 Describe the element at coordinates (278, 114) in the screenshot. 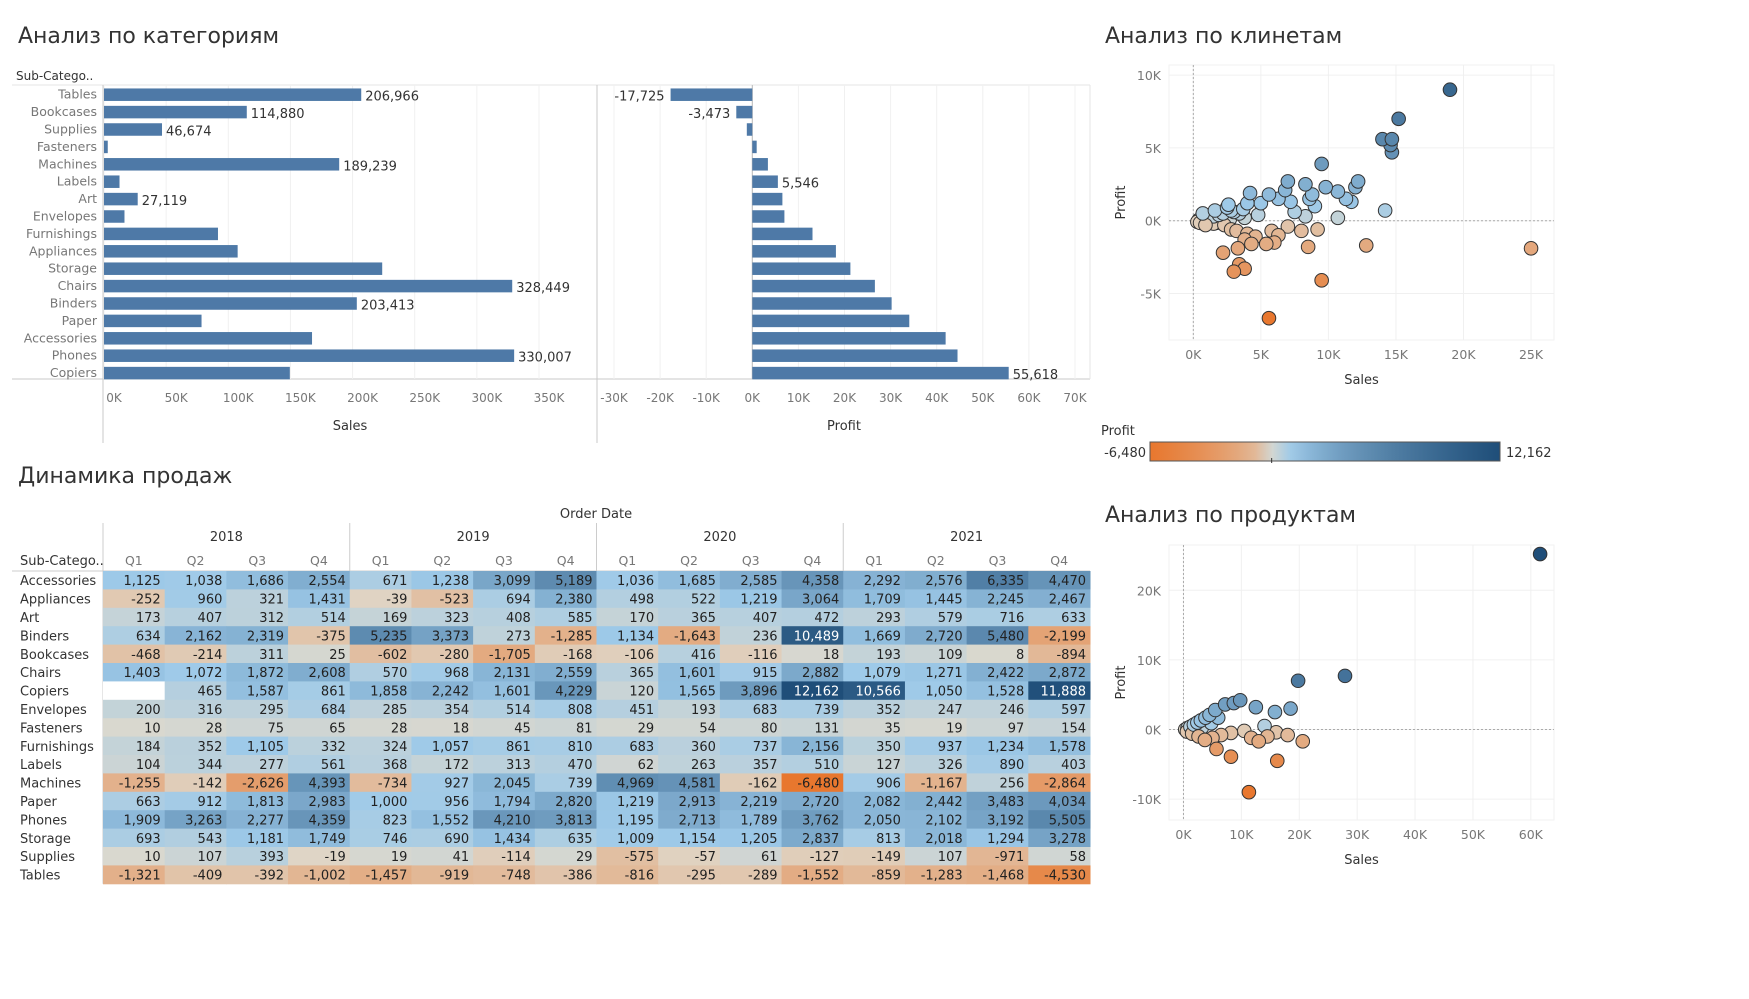

I see `sales-data-label: 114,880` at that location.